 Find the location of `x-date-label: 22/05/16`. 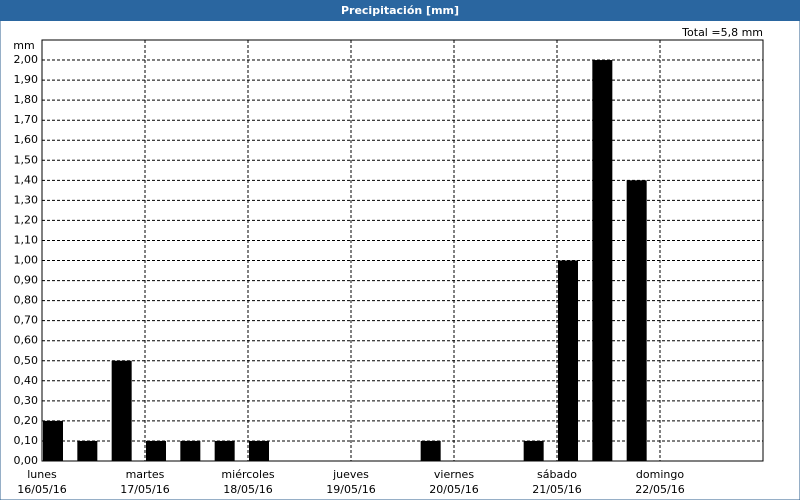

x-date-label: 22/05/16 is located at coordinates (659, 489).